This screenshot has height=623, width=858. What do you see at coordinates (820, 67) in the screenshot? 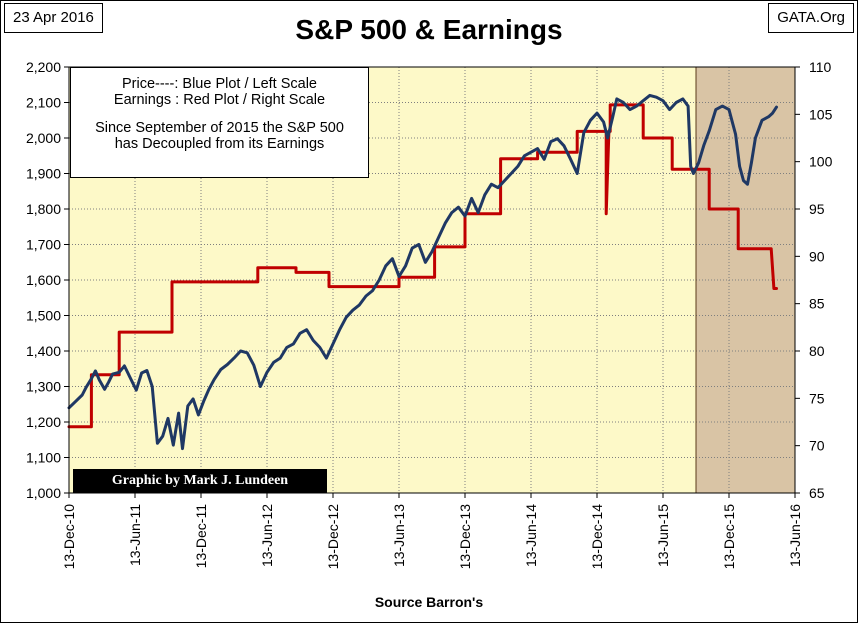
I see `y-right-tick-label: 110` at bounding box center [820, 67].